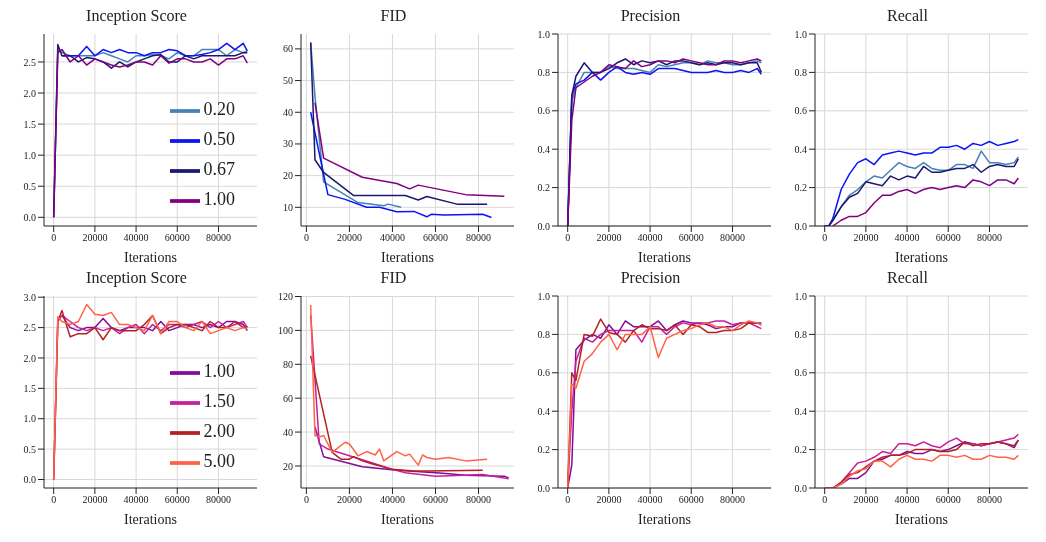 This screenshot has height=542, width=1046. What do you see at coordinates (219, 138) in the screenshot?
I see `legend-label: 0.50` at bounding box center [219, 138].